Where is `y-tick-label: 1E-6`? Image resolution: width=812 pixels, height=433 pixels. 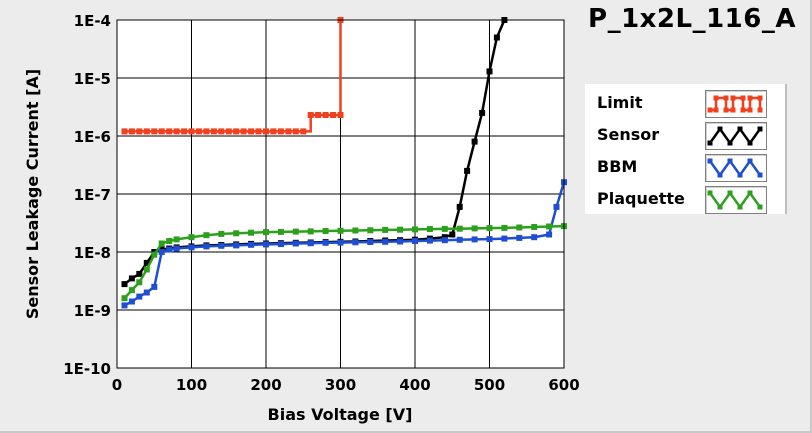 y-tick-label: 1E-6 is located at coordinates (92, 137).